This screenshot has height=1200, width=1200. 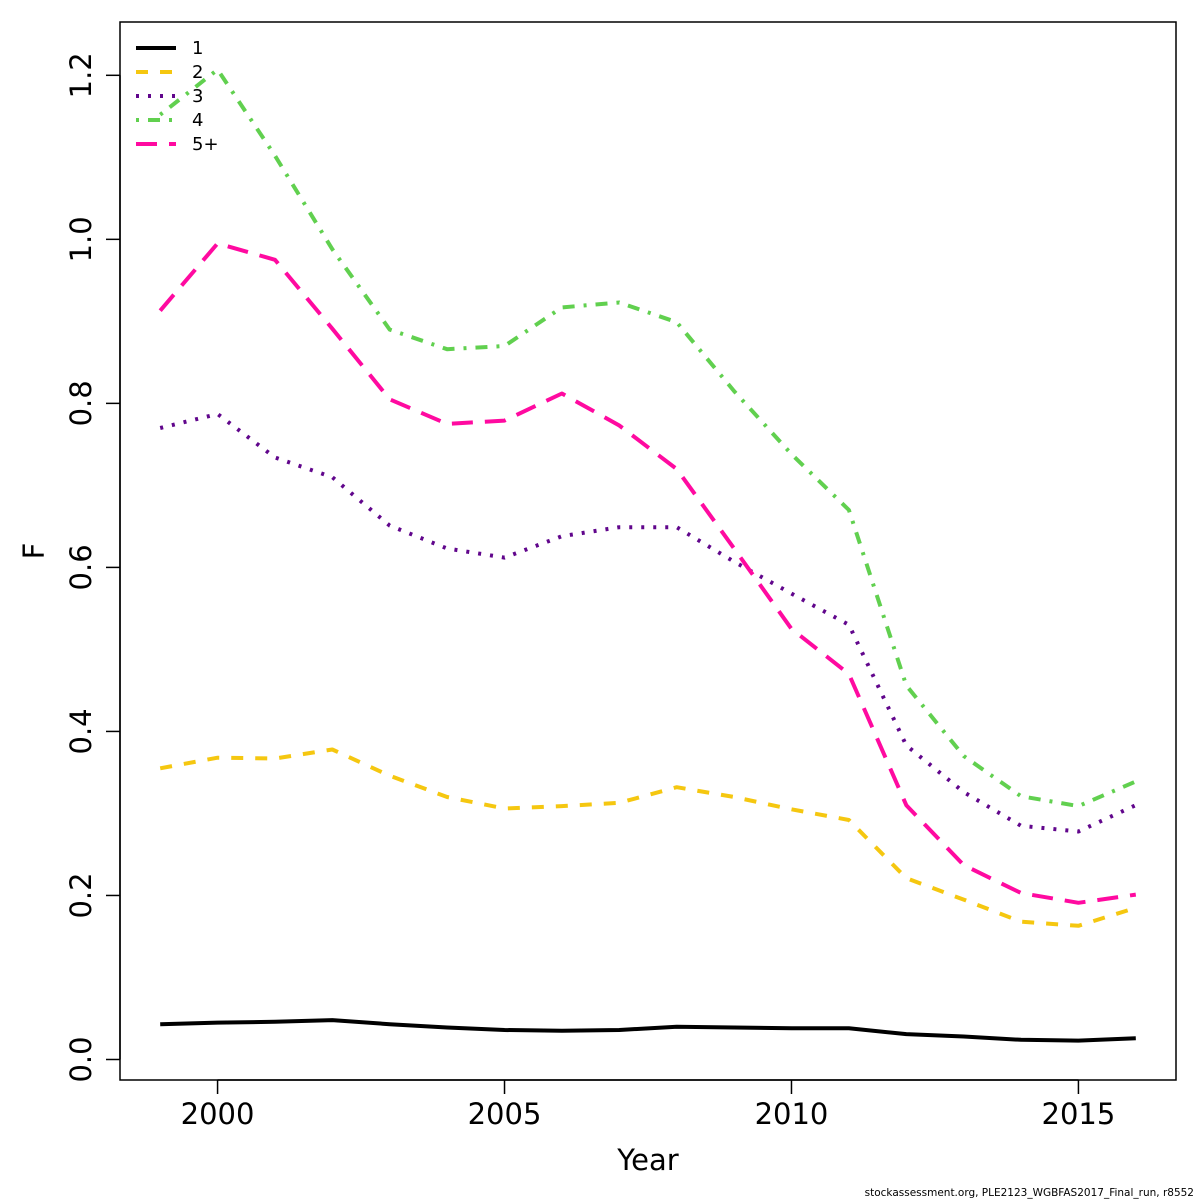 What do you see at coordinates (177, 96) in the screenshot?
I see `legend: 1 2 3 4 5+` at bounding box center [177, 96].